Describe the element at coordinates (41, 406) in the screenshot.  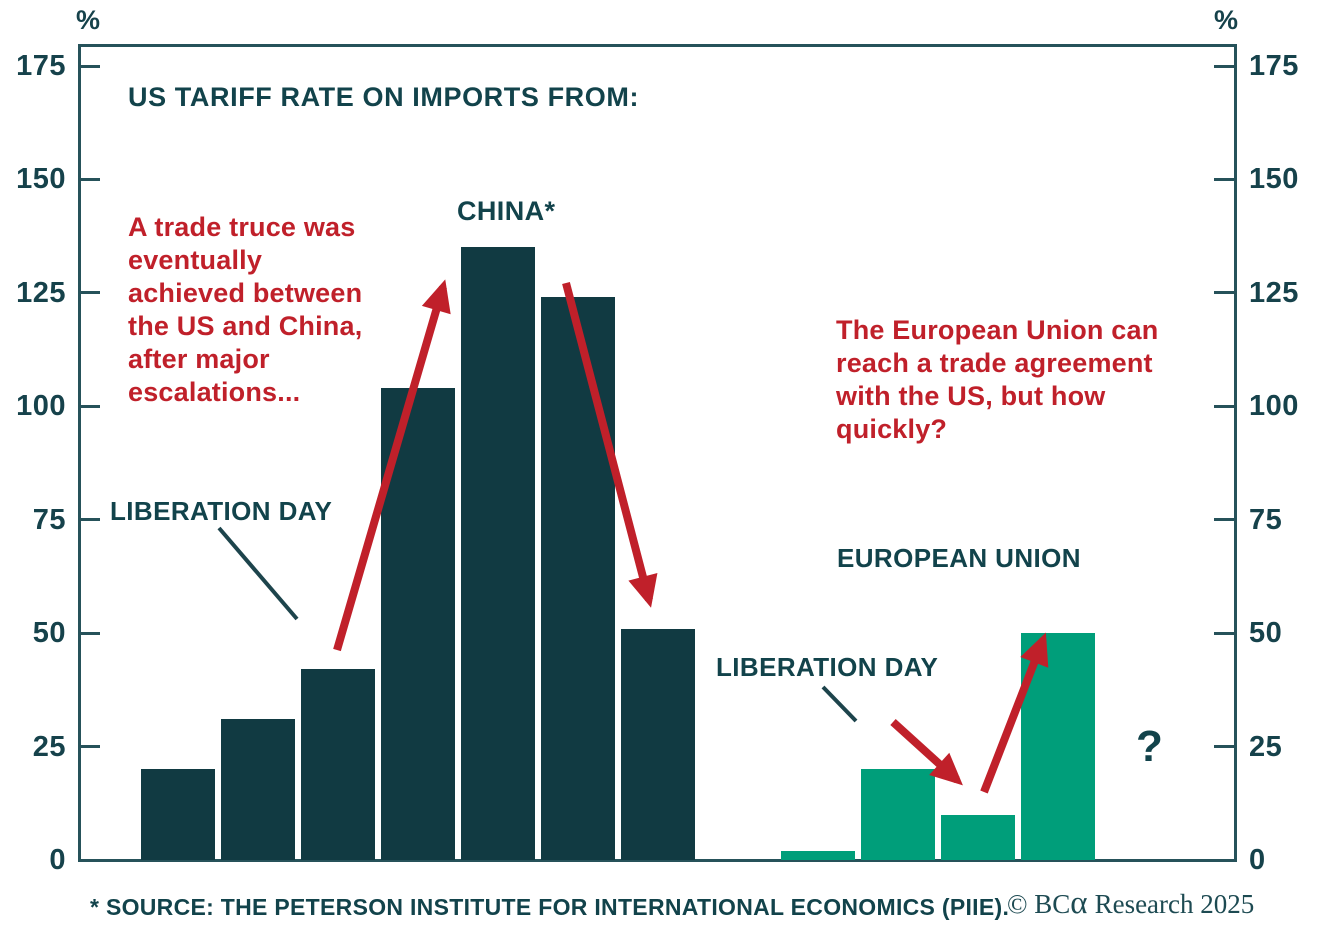
I see `y-label-left-100: 100` at that location.